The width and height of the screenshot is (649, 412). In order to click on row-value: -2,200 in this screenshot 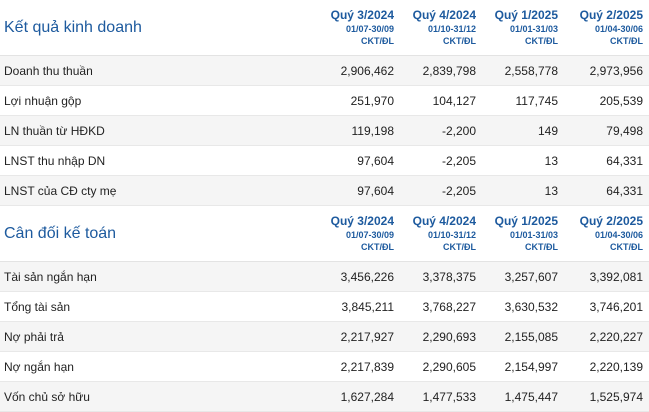, I will do `click(441, 130)`.